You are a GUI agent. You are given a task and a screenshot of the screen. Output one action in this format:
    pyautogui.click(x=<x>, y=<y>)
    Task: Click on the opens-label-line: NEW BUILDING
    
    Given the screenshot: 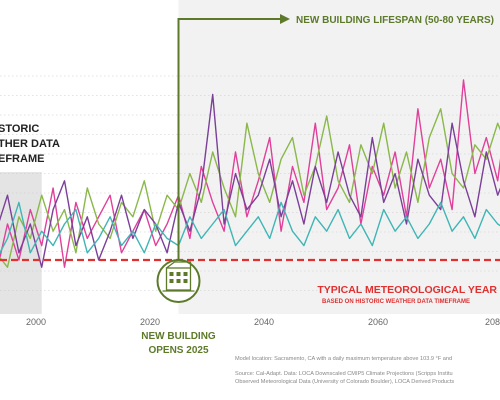 What is the action you would take?
    pyautogui.click(x=178, y=336)
    